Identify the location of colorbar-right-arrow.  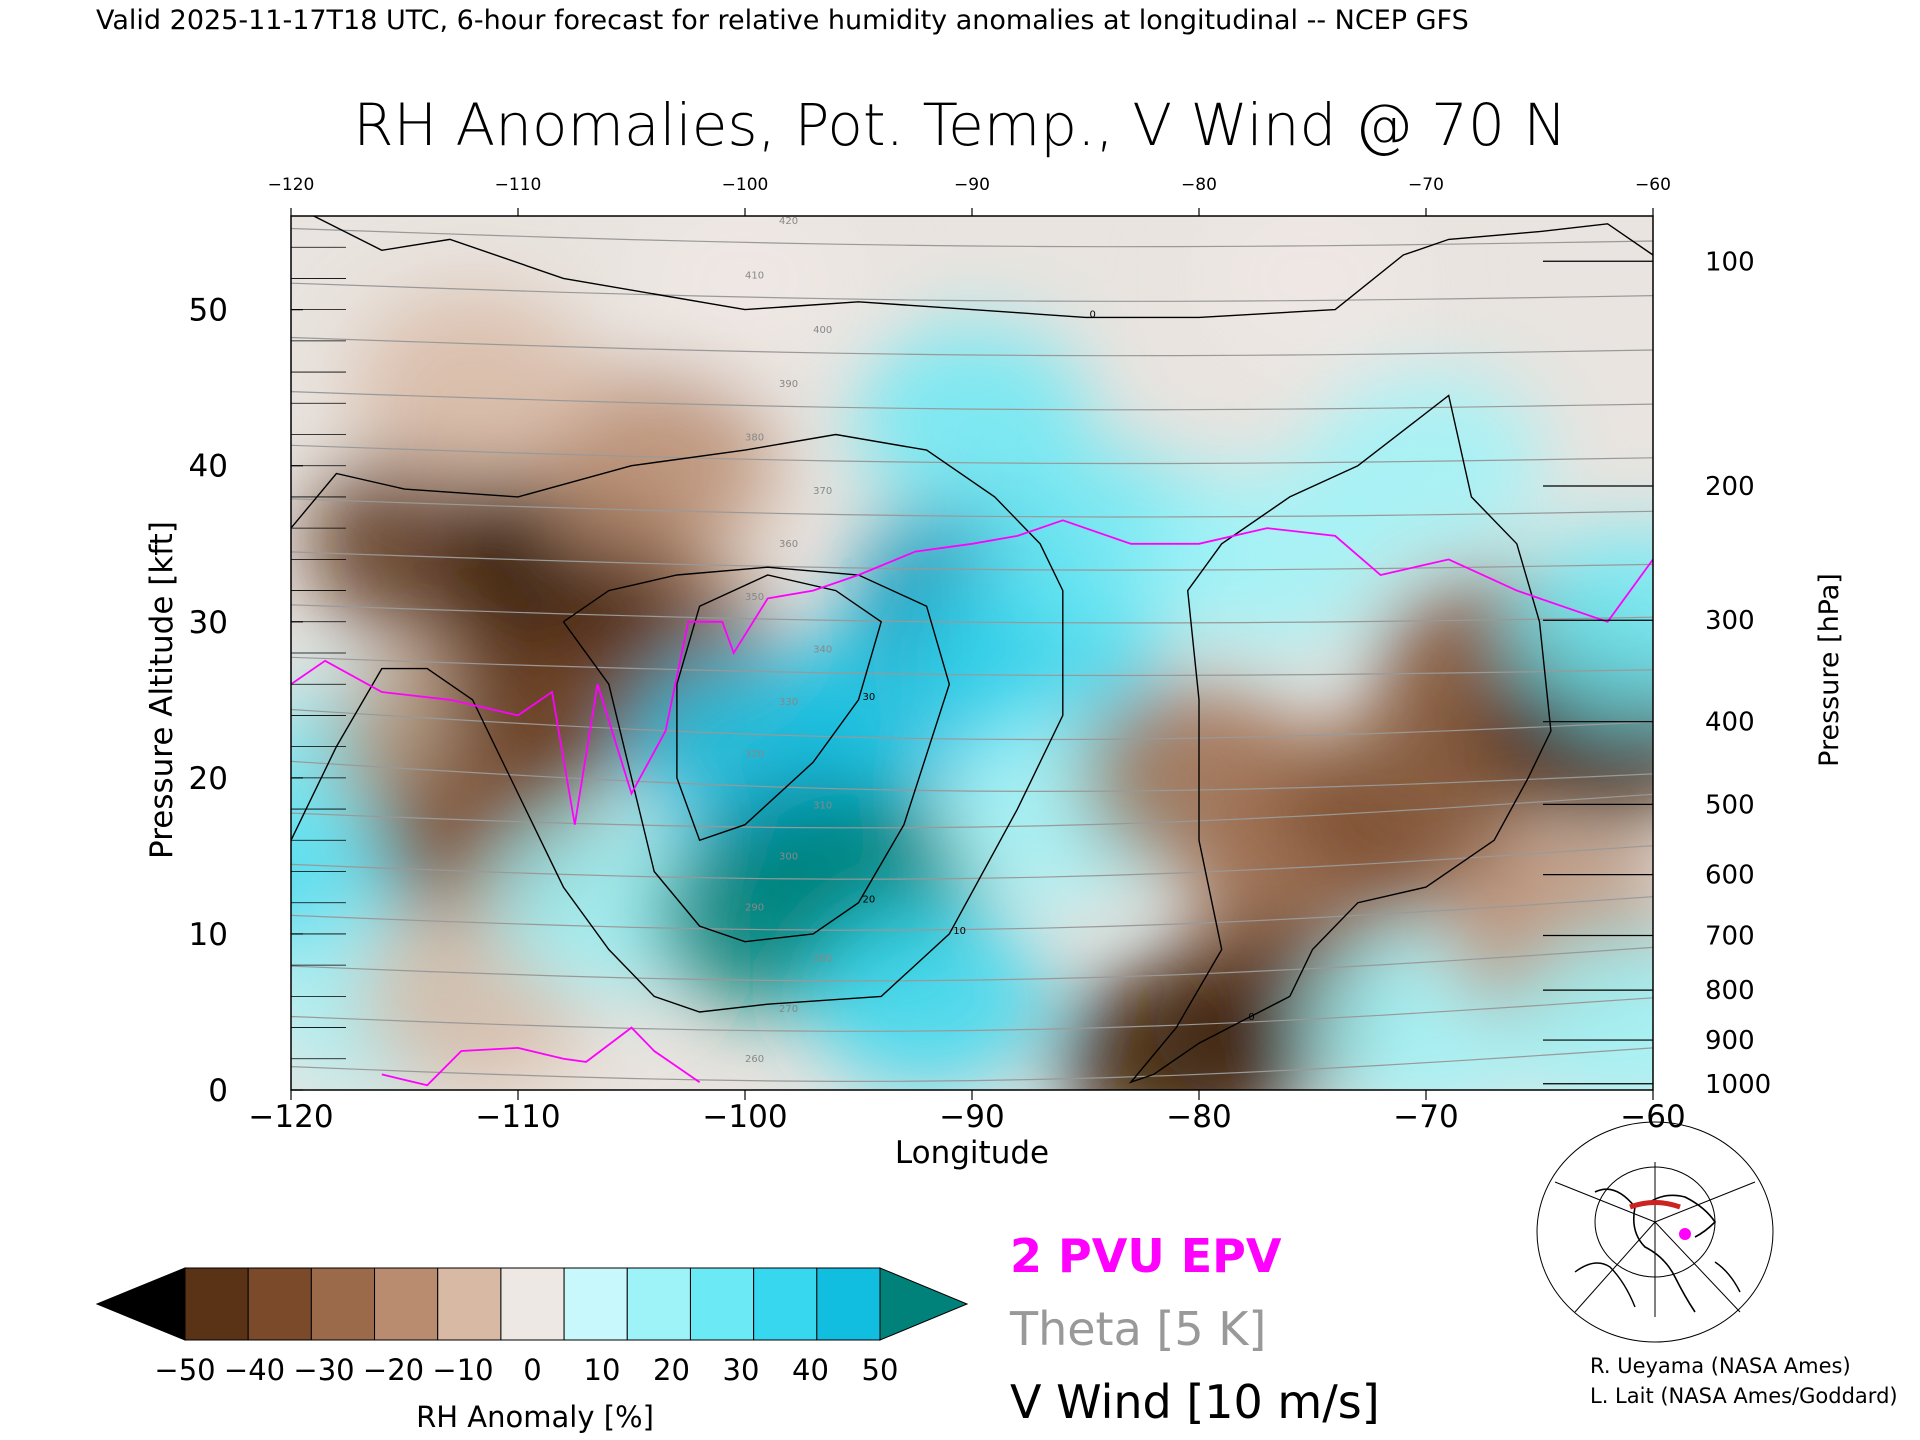
(924, 1304).